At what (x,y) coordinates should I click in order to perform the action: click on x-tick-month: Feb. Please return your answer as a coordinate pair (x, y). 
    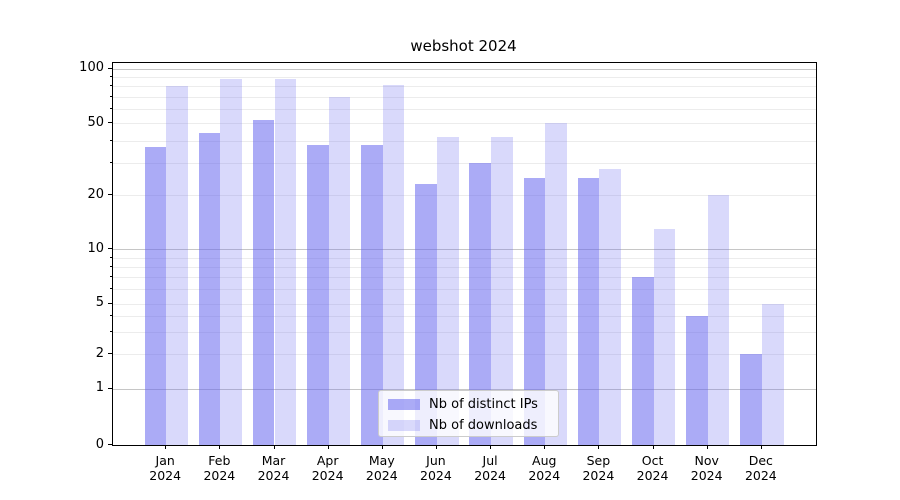
    Looking at the image, I should click on (219, 460).